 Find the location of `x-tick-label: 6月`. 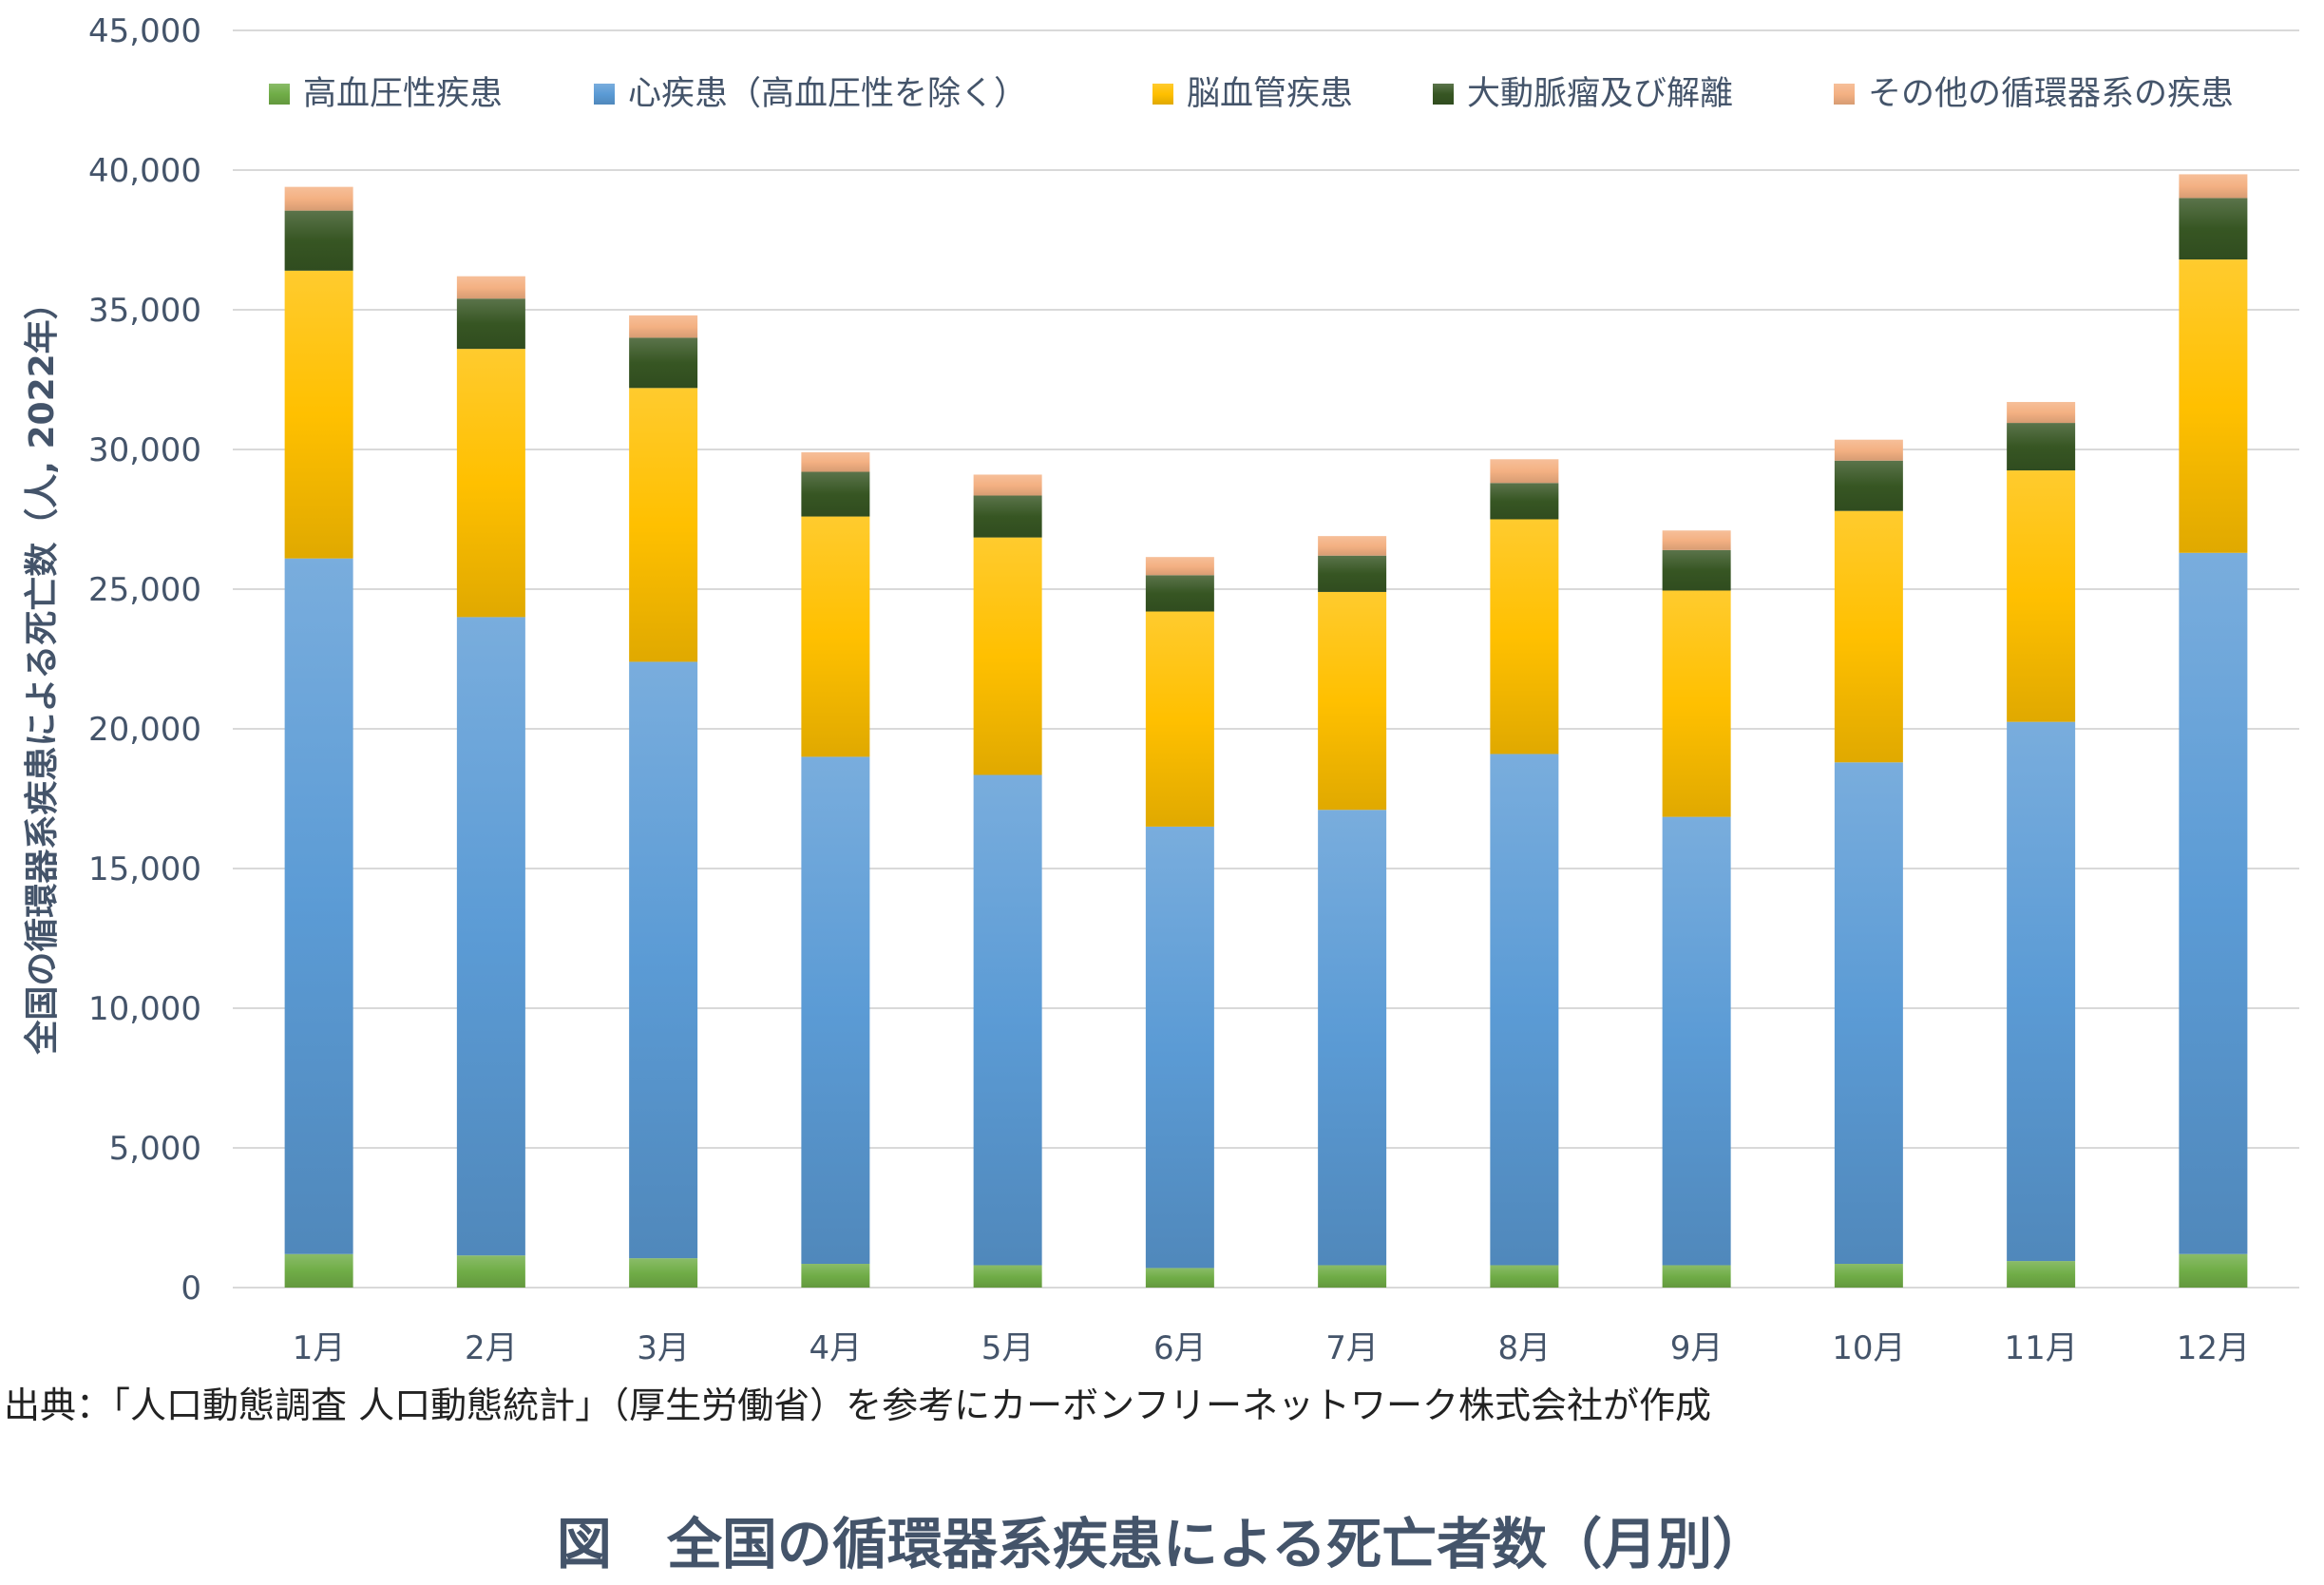

x-tick-label: 6月 is located at coordinates (1180, 1348).